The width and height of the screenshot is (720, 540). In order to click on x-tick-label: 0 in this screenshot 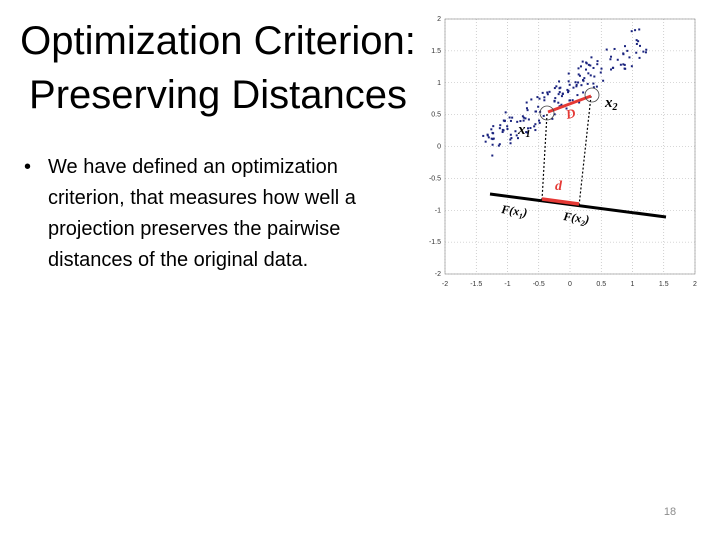, I will do `click(570, 284)`.